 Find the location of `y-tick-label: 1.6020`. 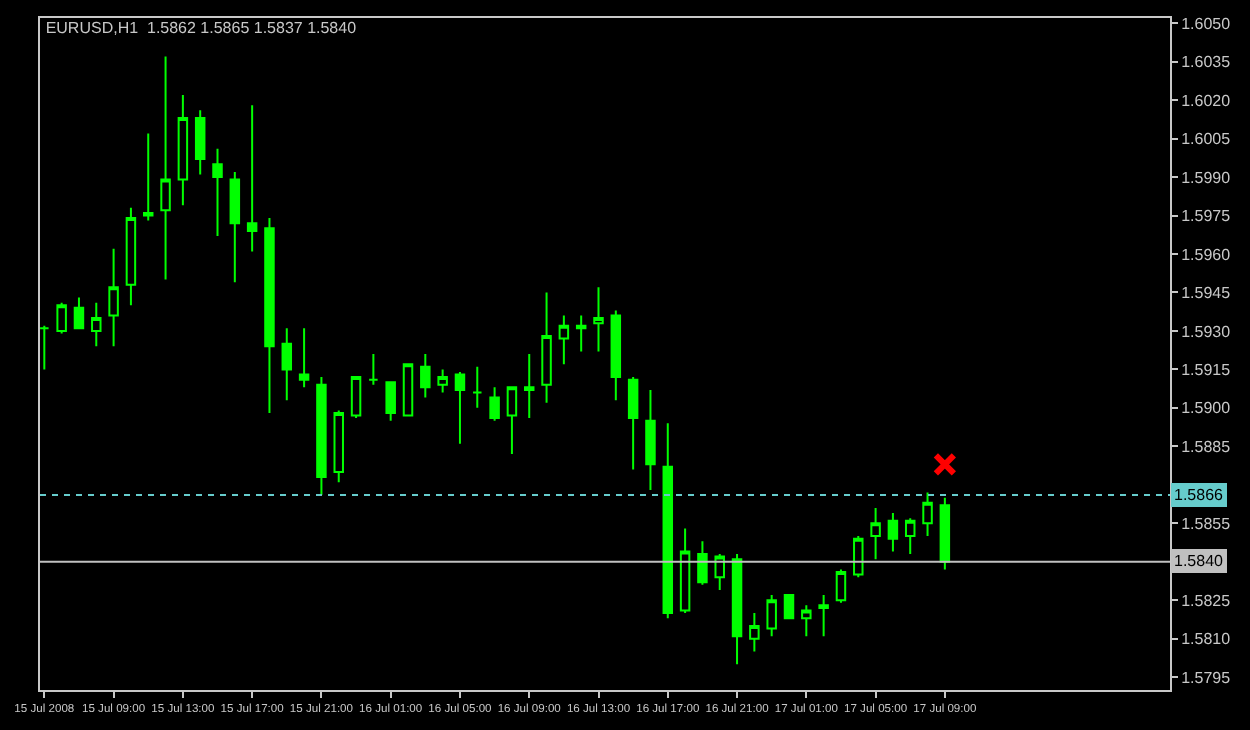

y-tick-label: 1.6020 is located at coordinates (1206, 100).